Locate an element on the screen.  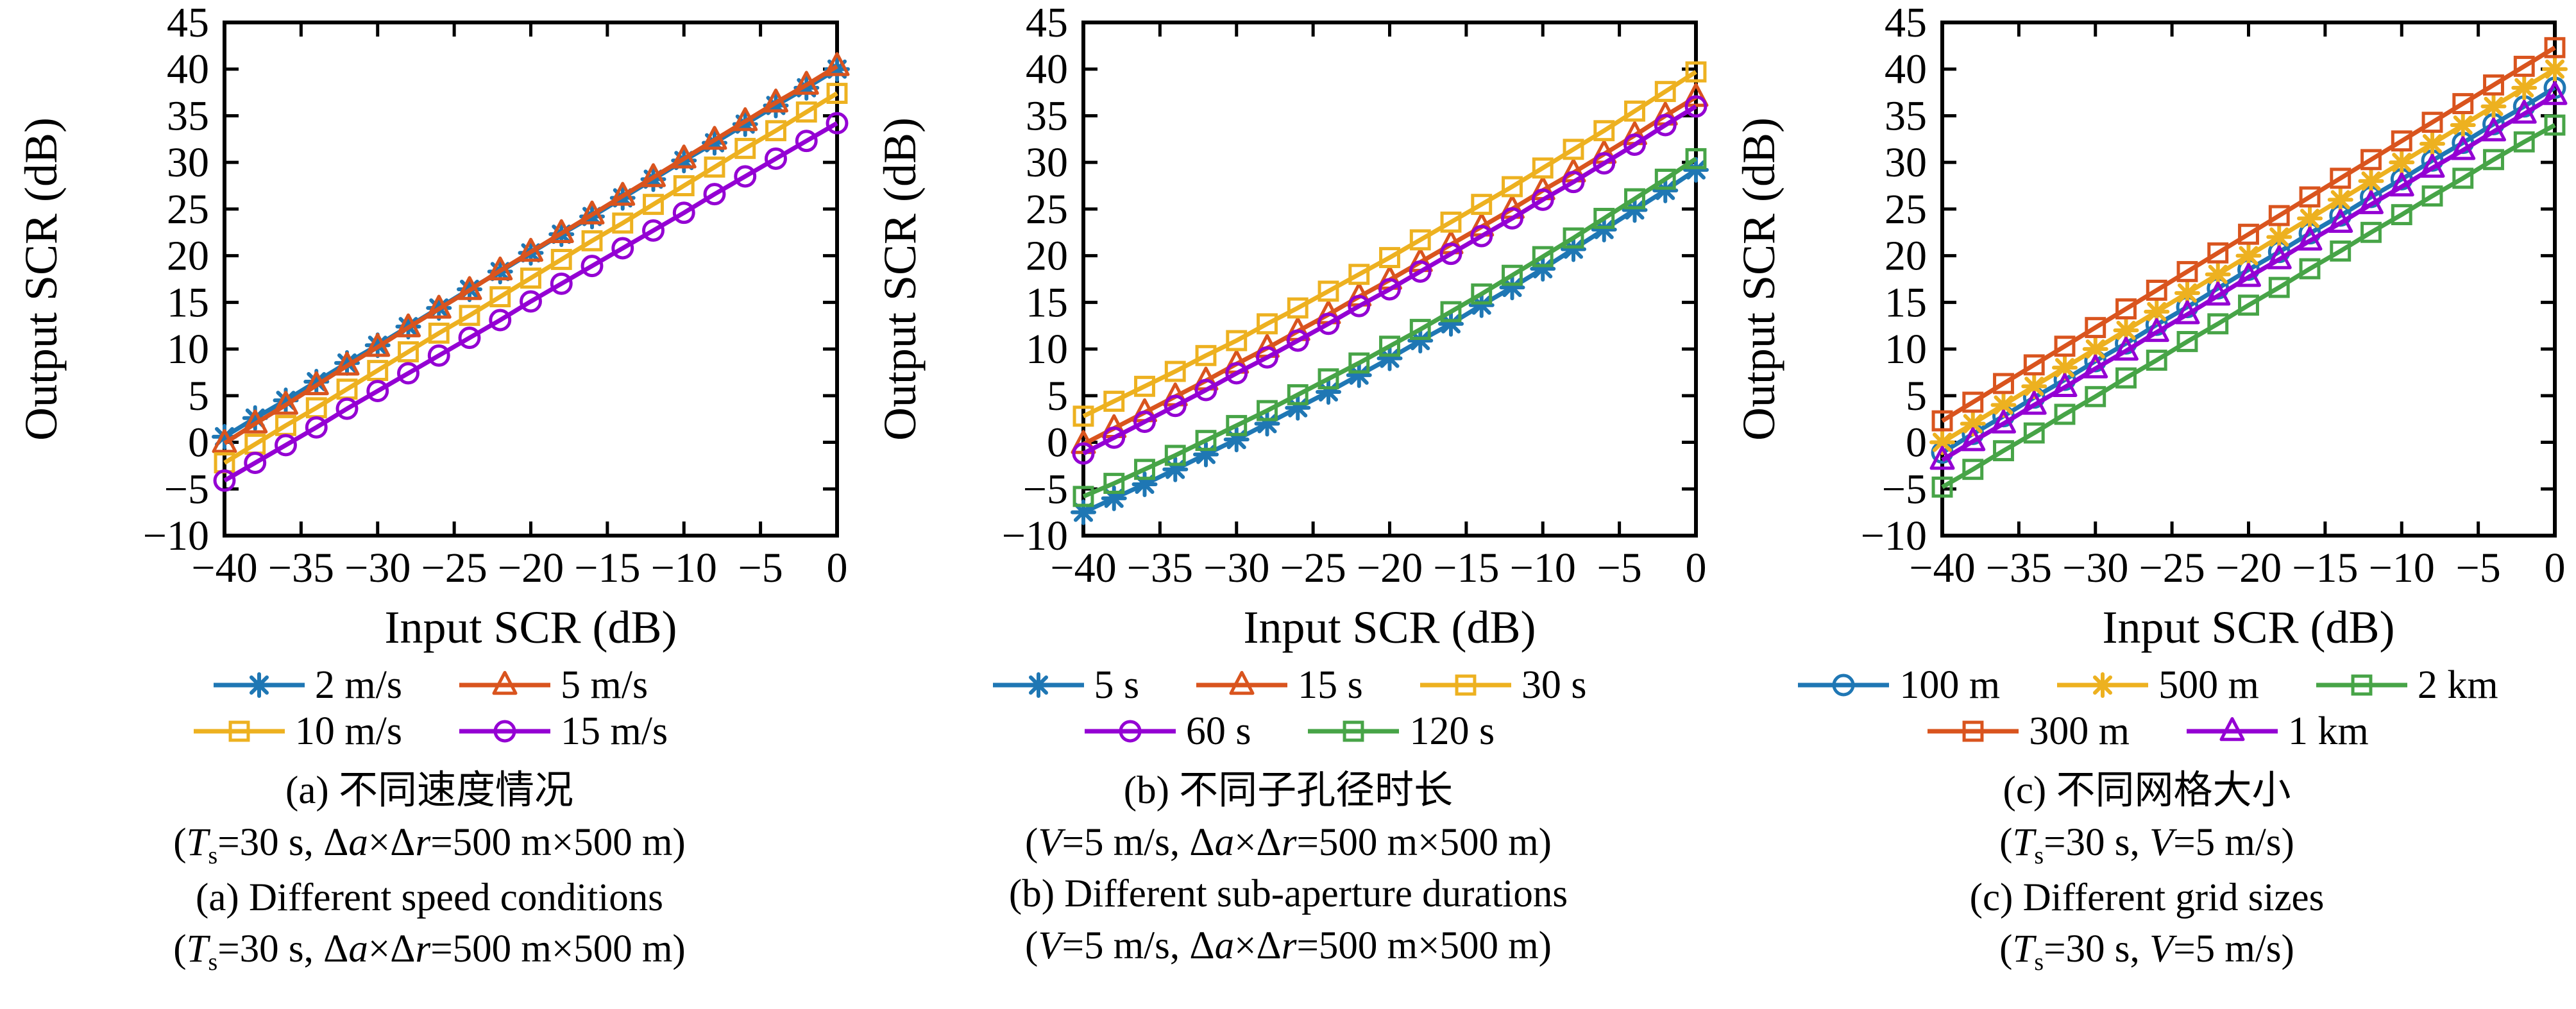
series-markers-5-m/s is located at coordinates (531, 253).